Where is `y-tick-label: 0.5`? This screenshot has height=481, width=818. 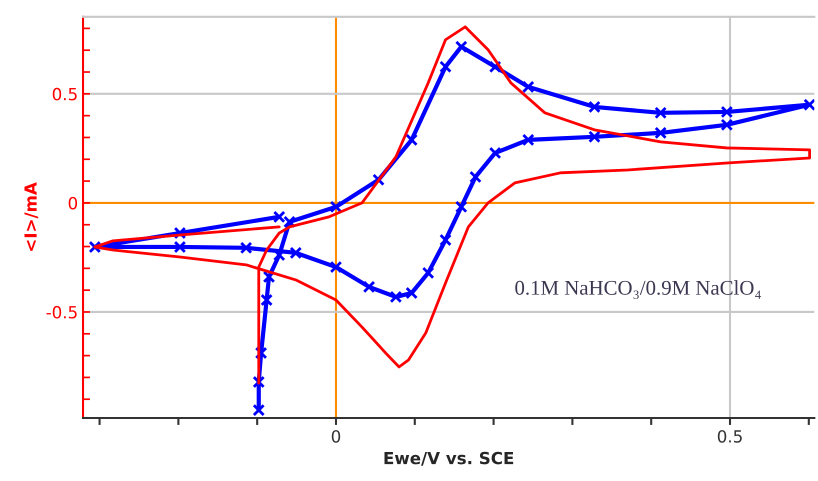
y-tick-label: 0.5 is located at coordinates (64, 94).